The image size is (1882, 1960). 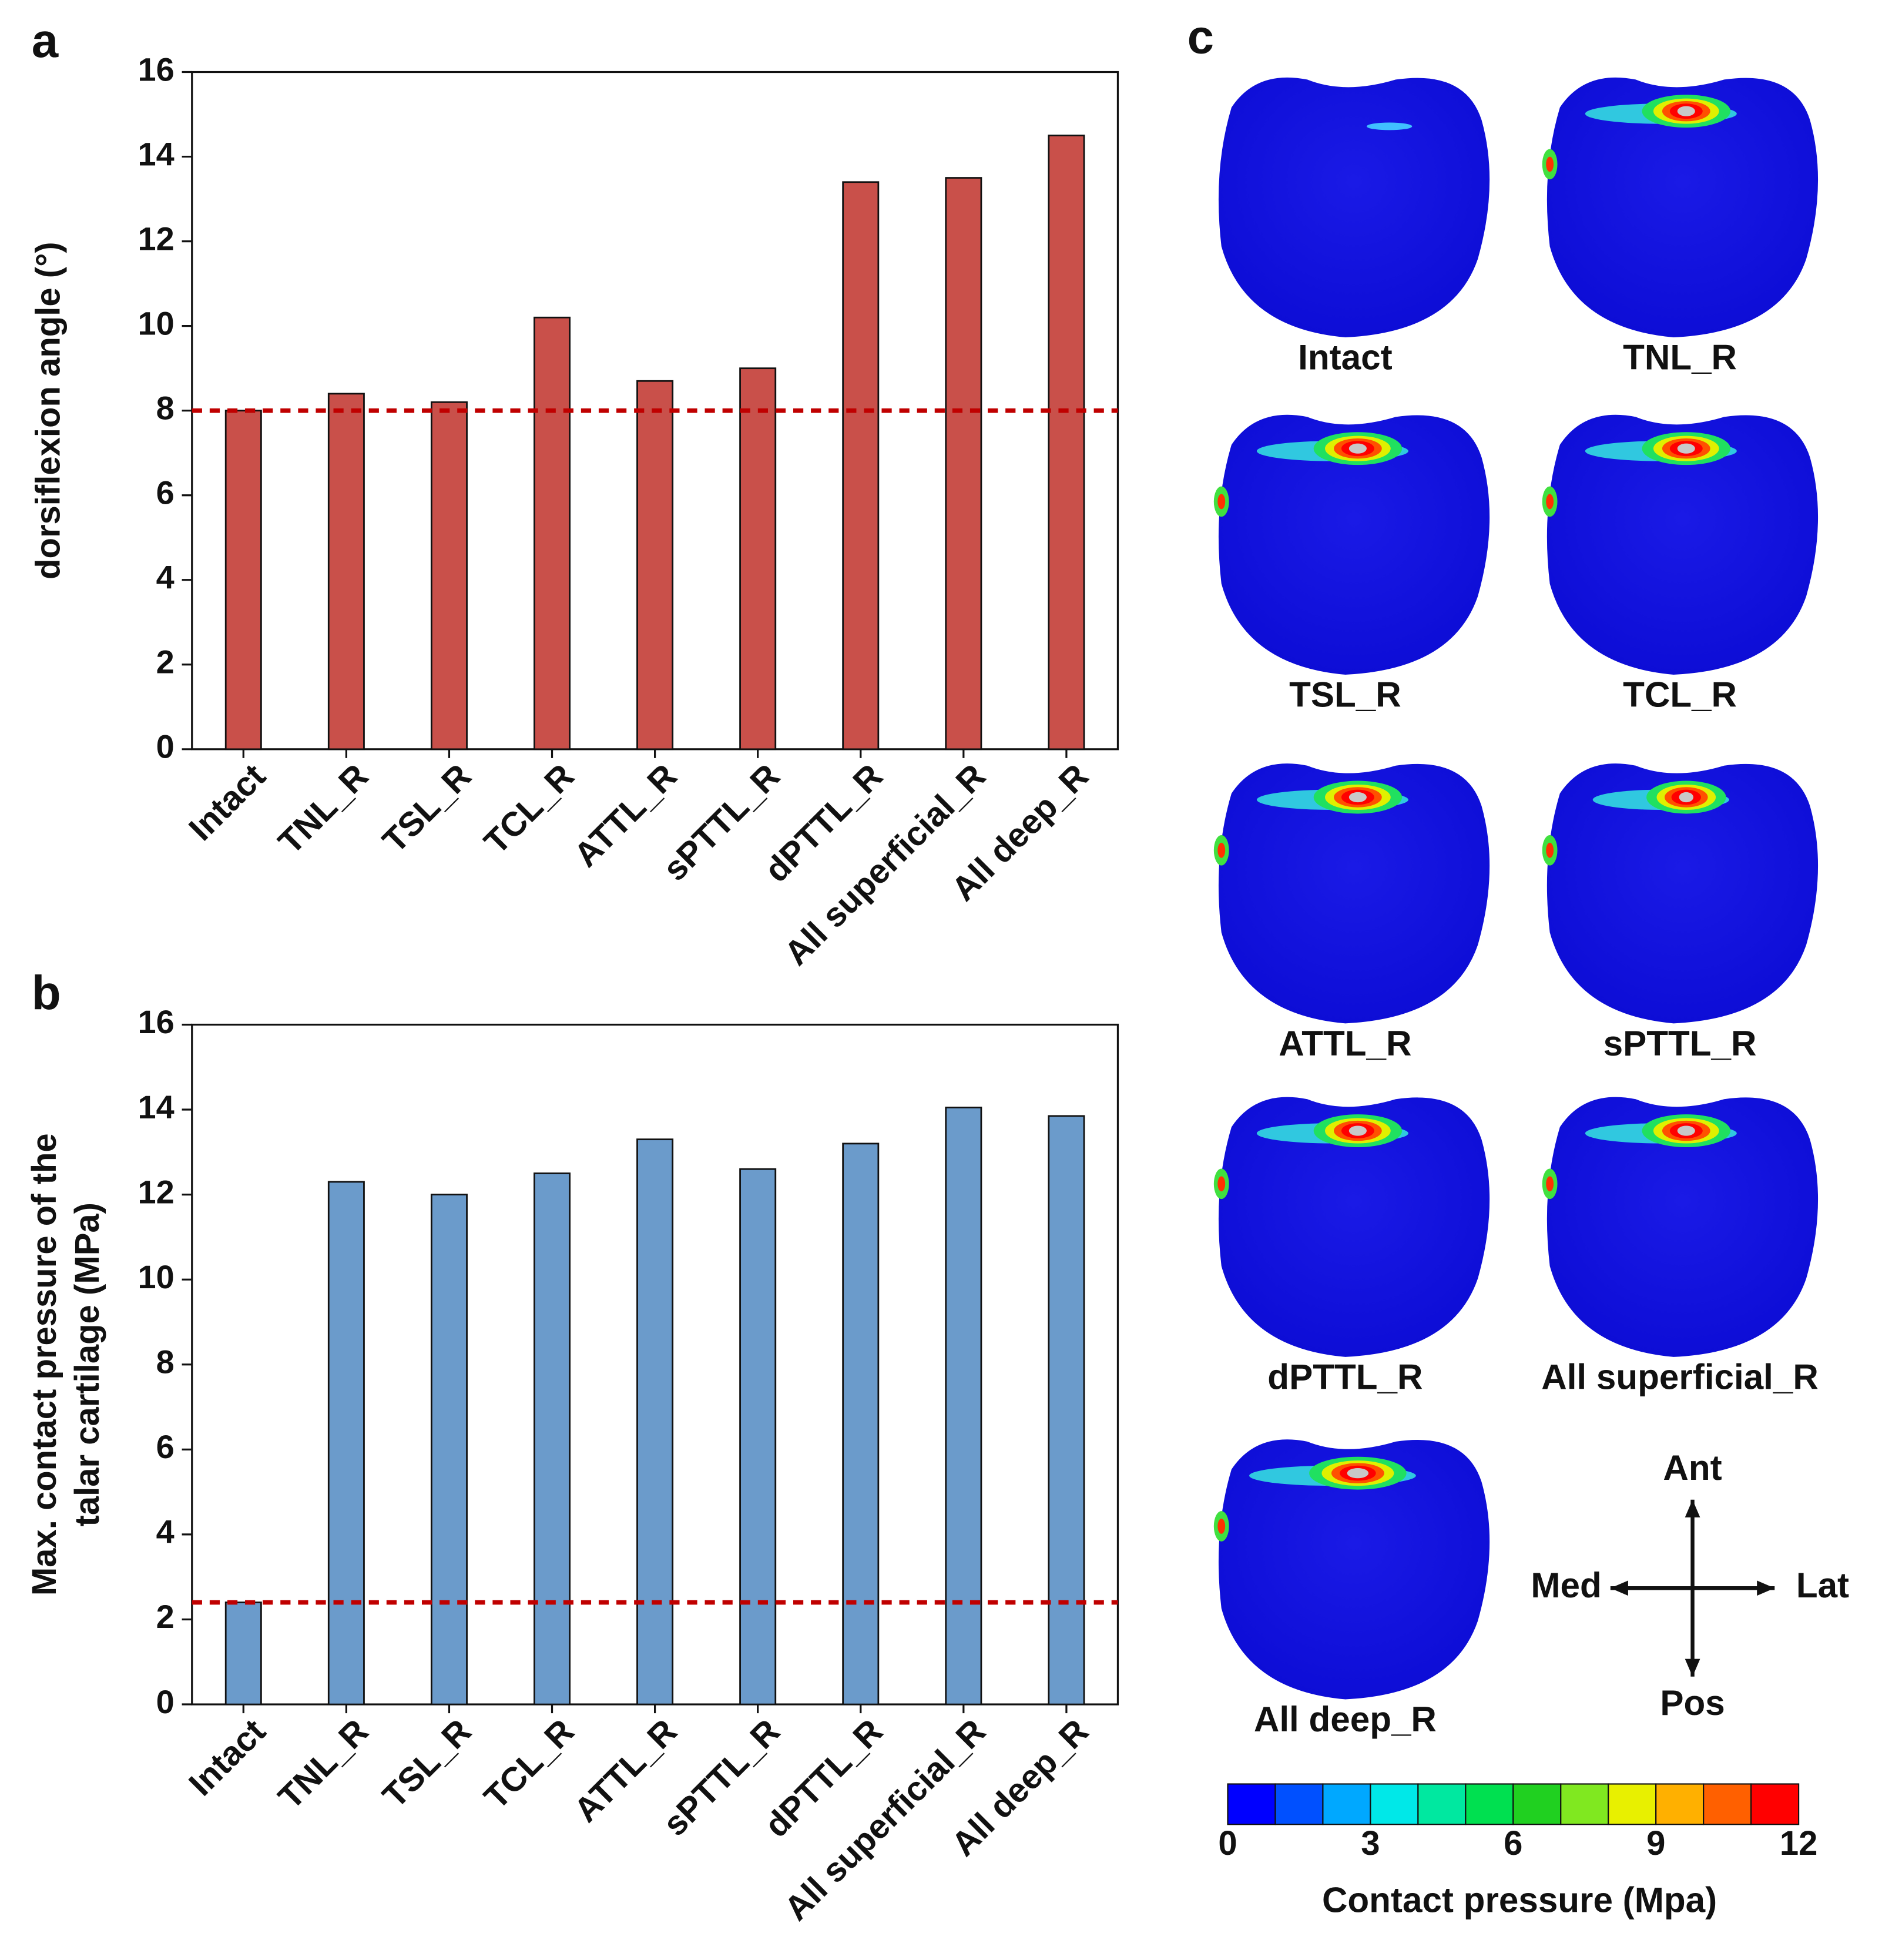 I want to click on direction-label: Med, so click(x=1566, y=1586).